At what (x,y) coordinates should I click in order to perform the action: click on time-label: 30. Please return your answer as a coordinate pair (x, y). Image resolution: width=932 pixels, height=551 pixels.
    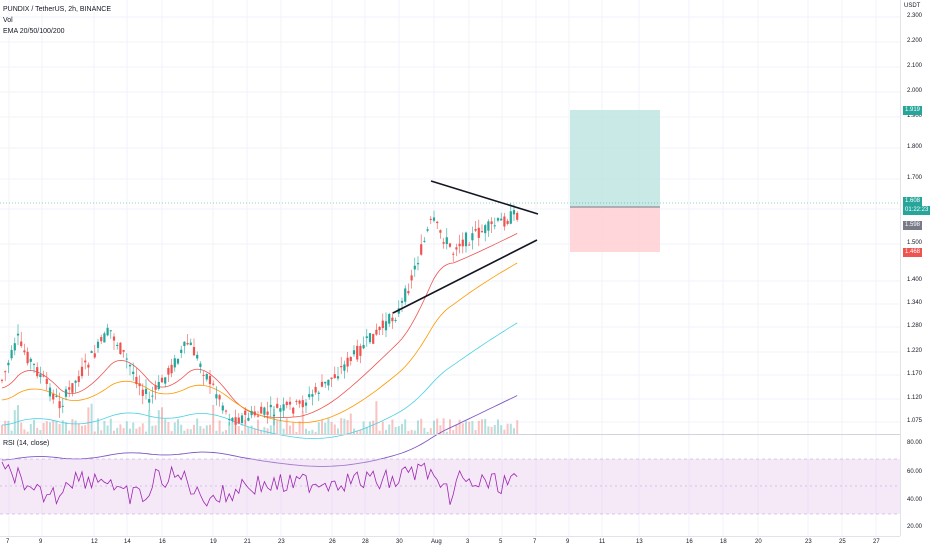
    Looking at the image, I should click on (399, 542).